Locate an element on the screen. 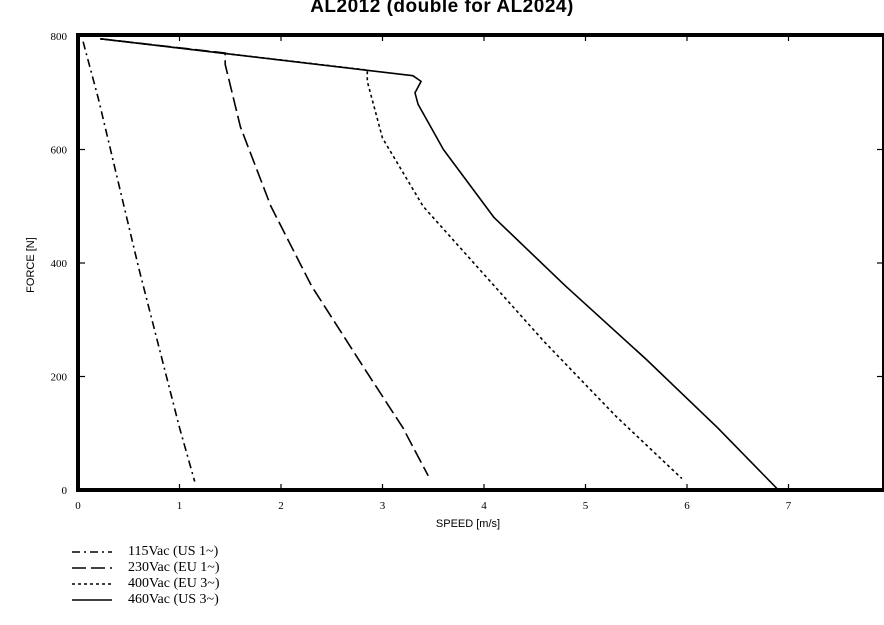  x-tick-label: 1 is located at coordinates (180, 506).